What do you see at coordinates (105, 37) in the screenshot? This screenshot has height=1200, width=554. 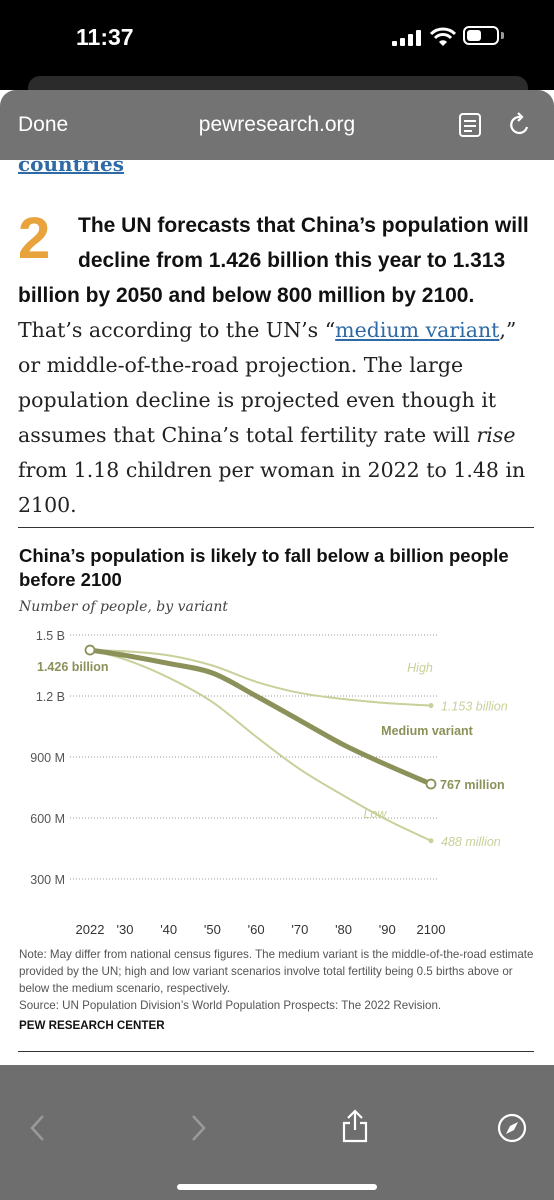 I see `status-time: 11:37` at bounding box center [105, 37].